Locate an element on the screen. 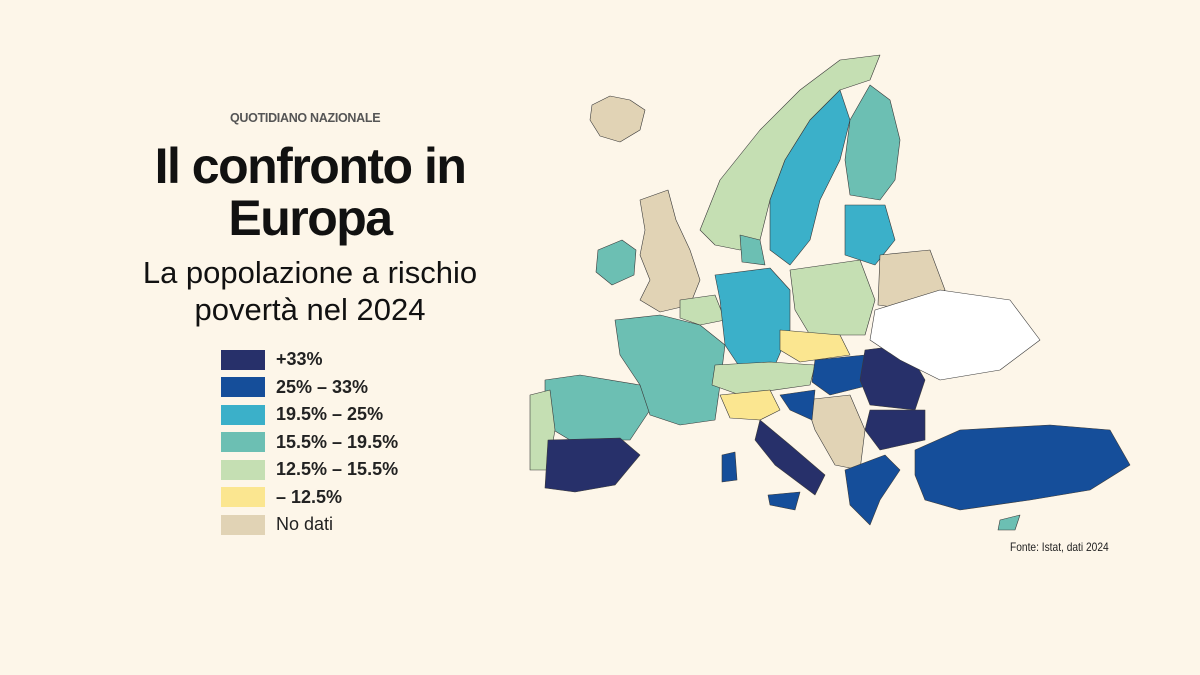  region-finland is located at coordinates (872, 142).